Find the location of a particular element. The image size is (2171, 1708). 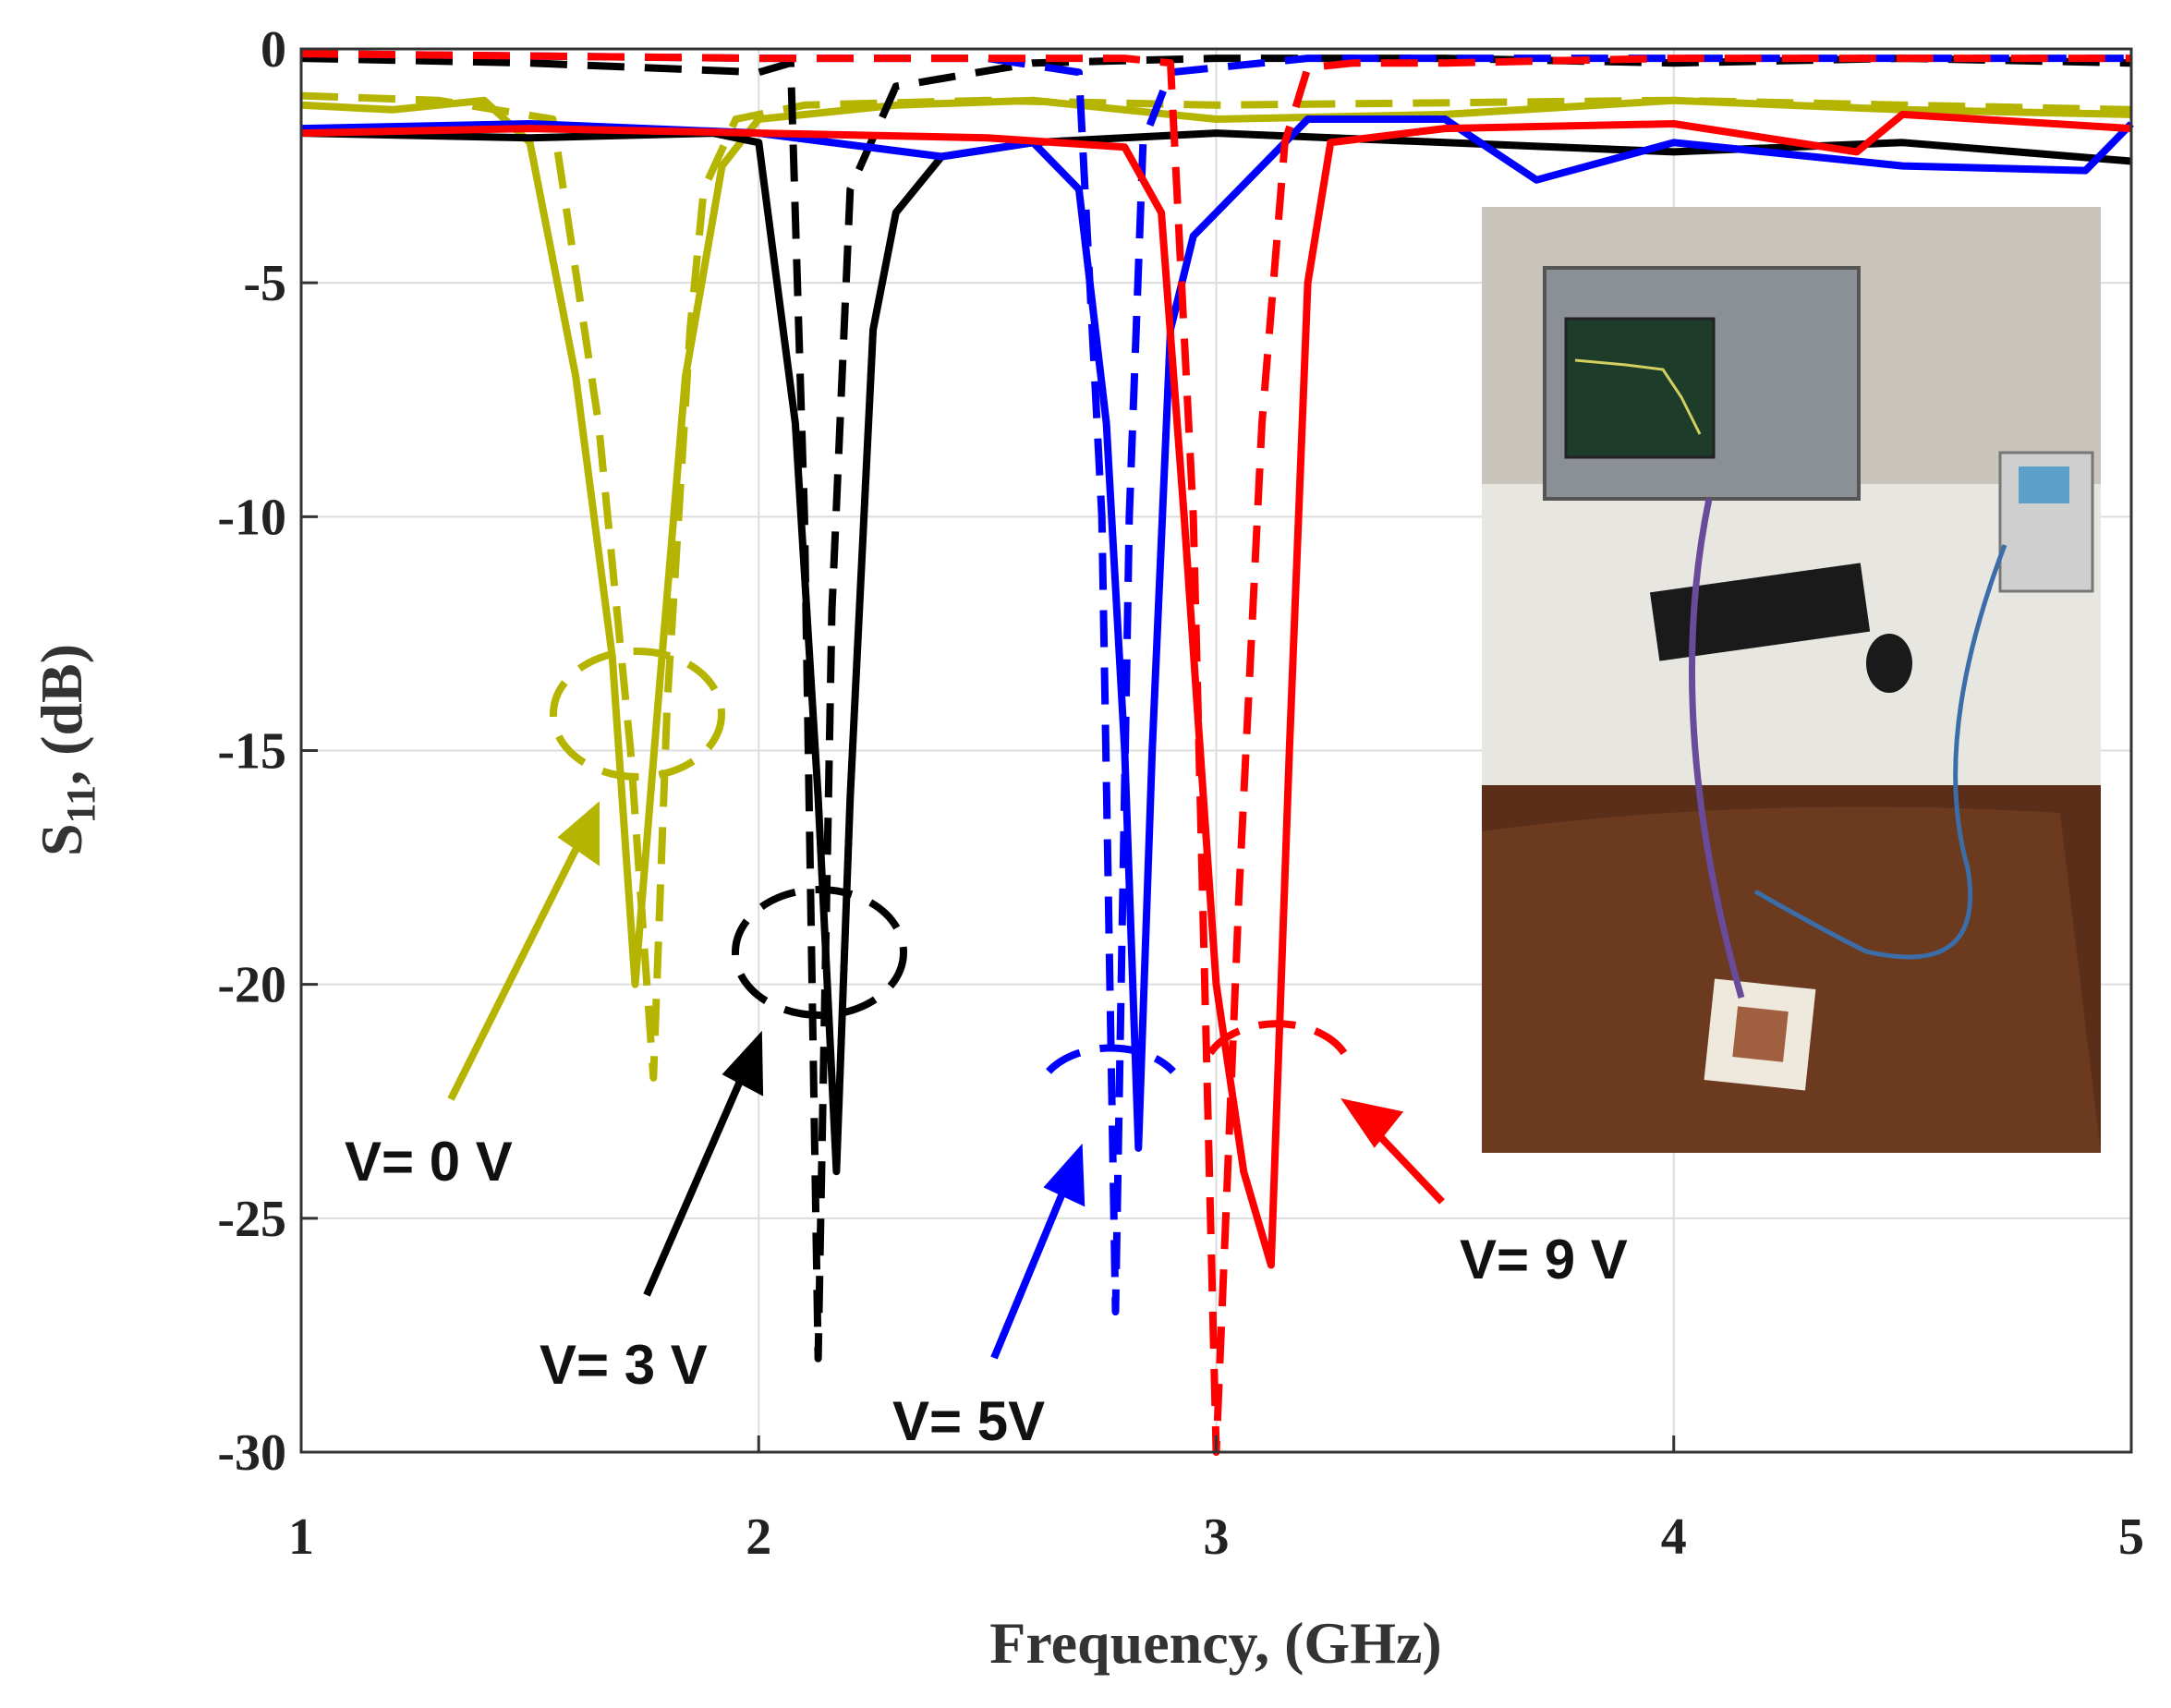

x-tick-label: 4 is located at coordinates (1674, 1537).